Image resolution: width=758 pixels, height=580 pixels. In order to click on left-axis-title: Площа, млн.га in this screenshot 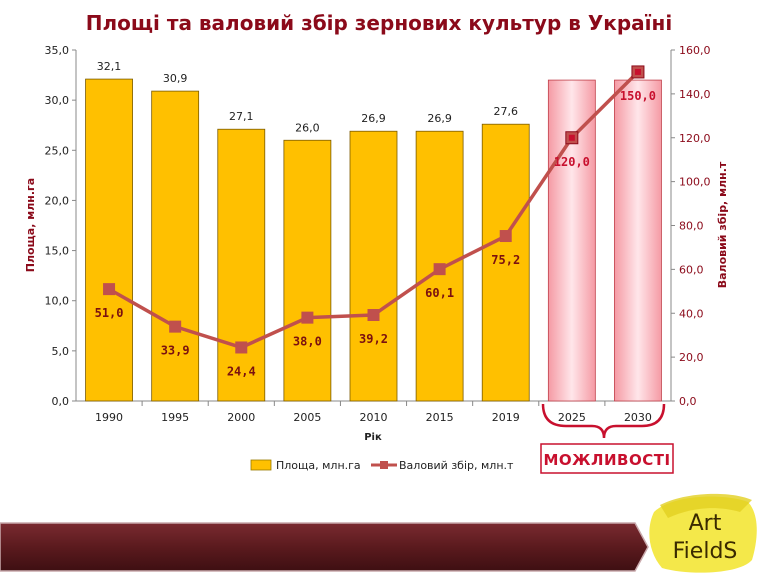, I will do `click(30, 225)`.